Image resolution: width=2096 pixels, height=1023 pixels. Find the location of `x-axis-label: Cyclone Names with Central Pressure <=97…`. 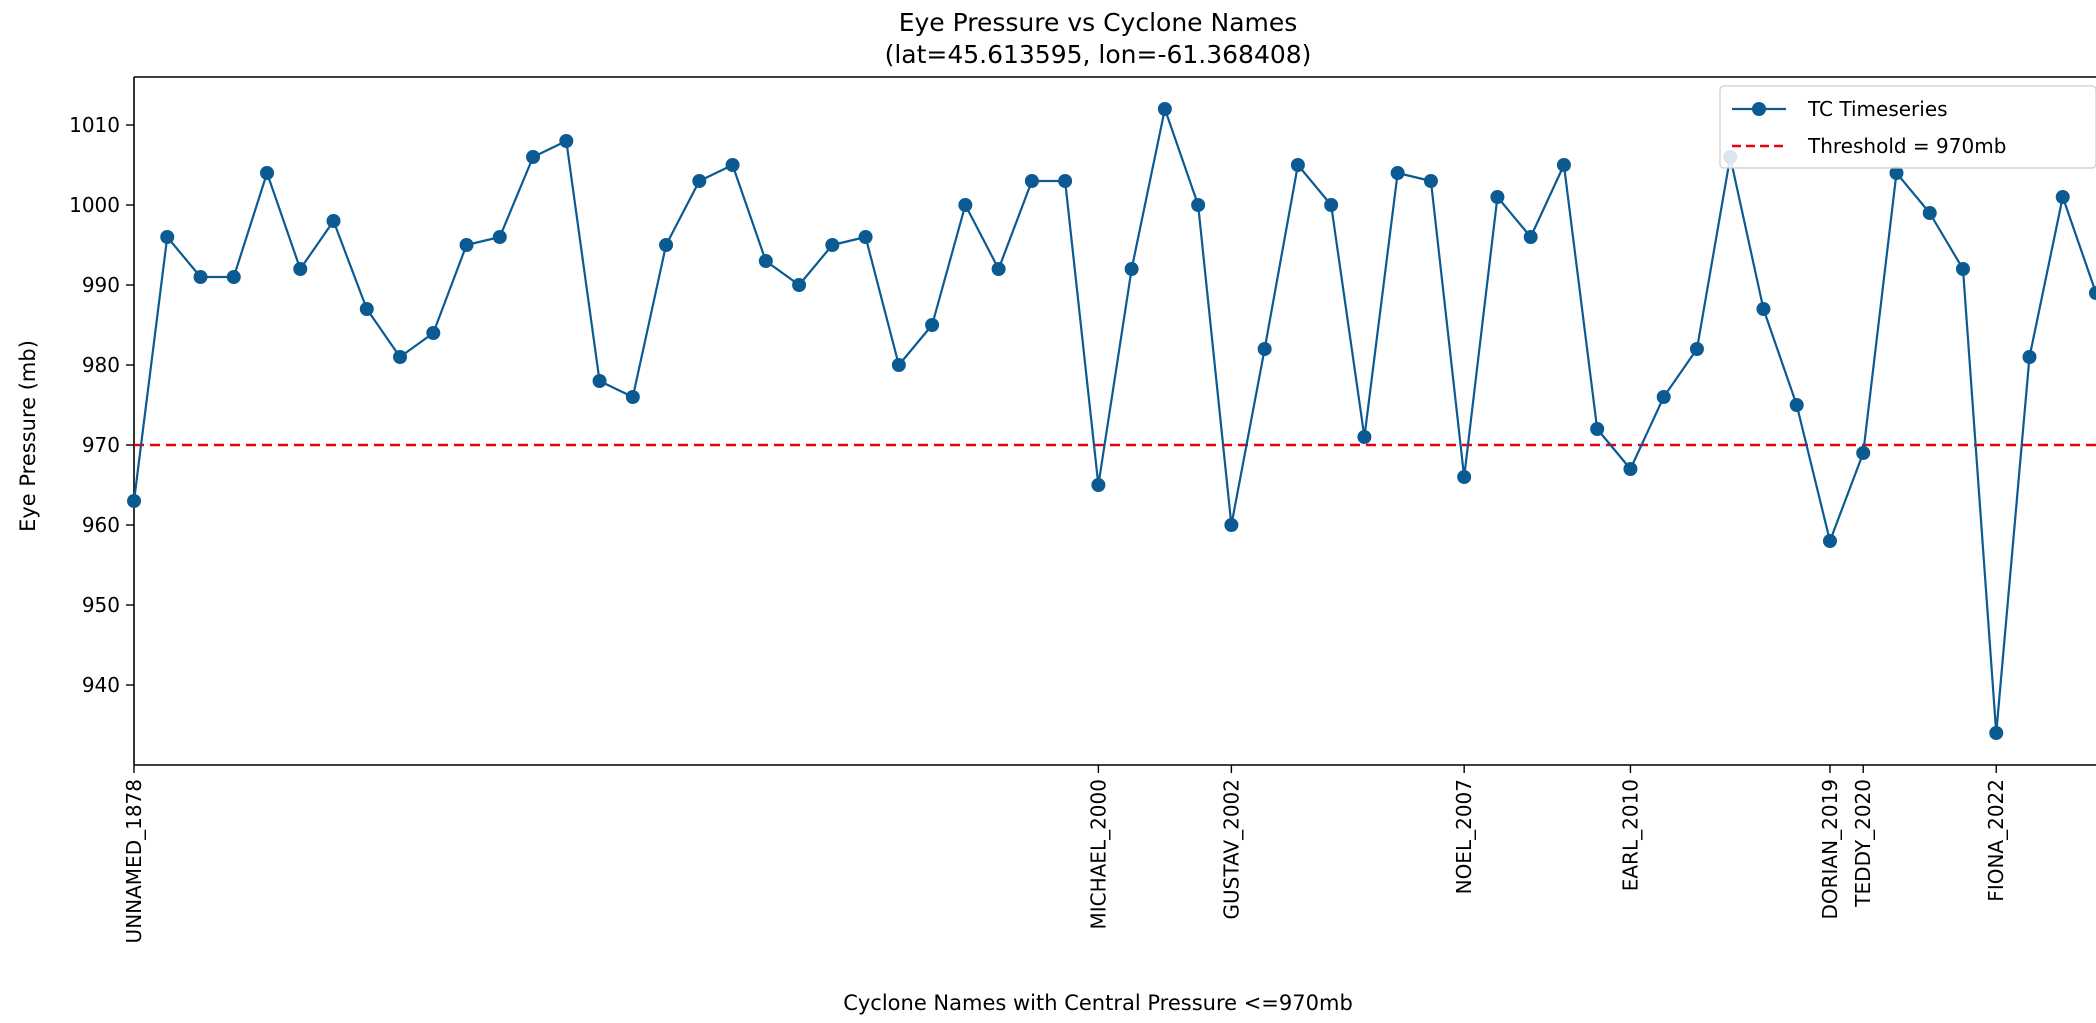

x-axis-label: Cyclone Names with Central Pressure <=97… is located at coordinates (1098, 1003).